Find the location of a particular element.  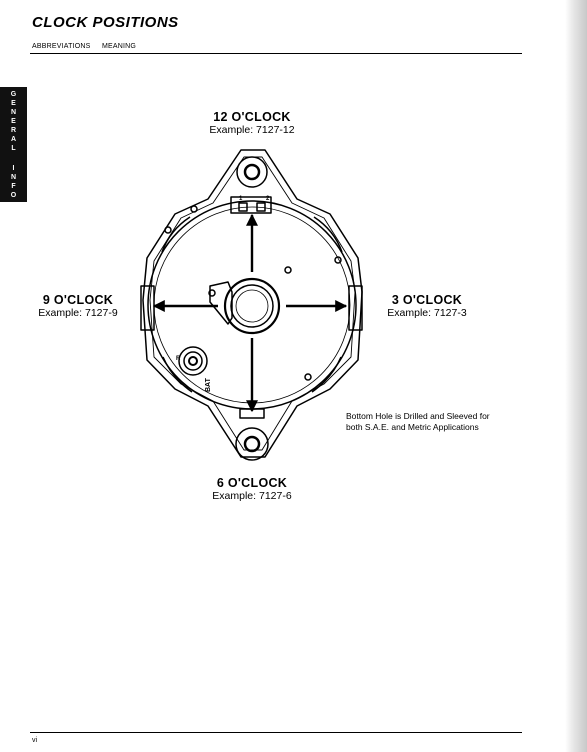

note-line-1: Bottom Hole is Drilled and Sleeved for is located at coordinates (418, 416).